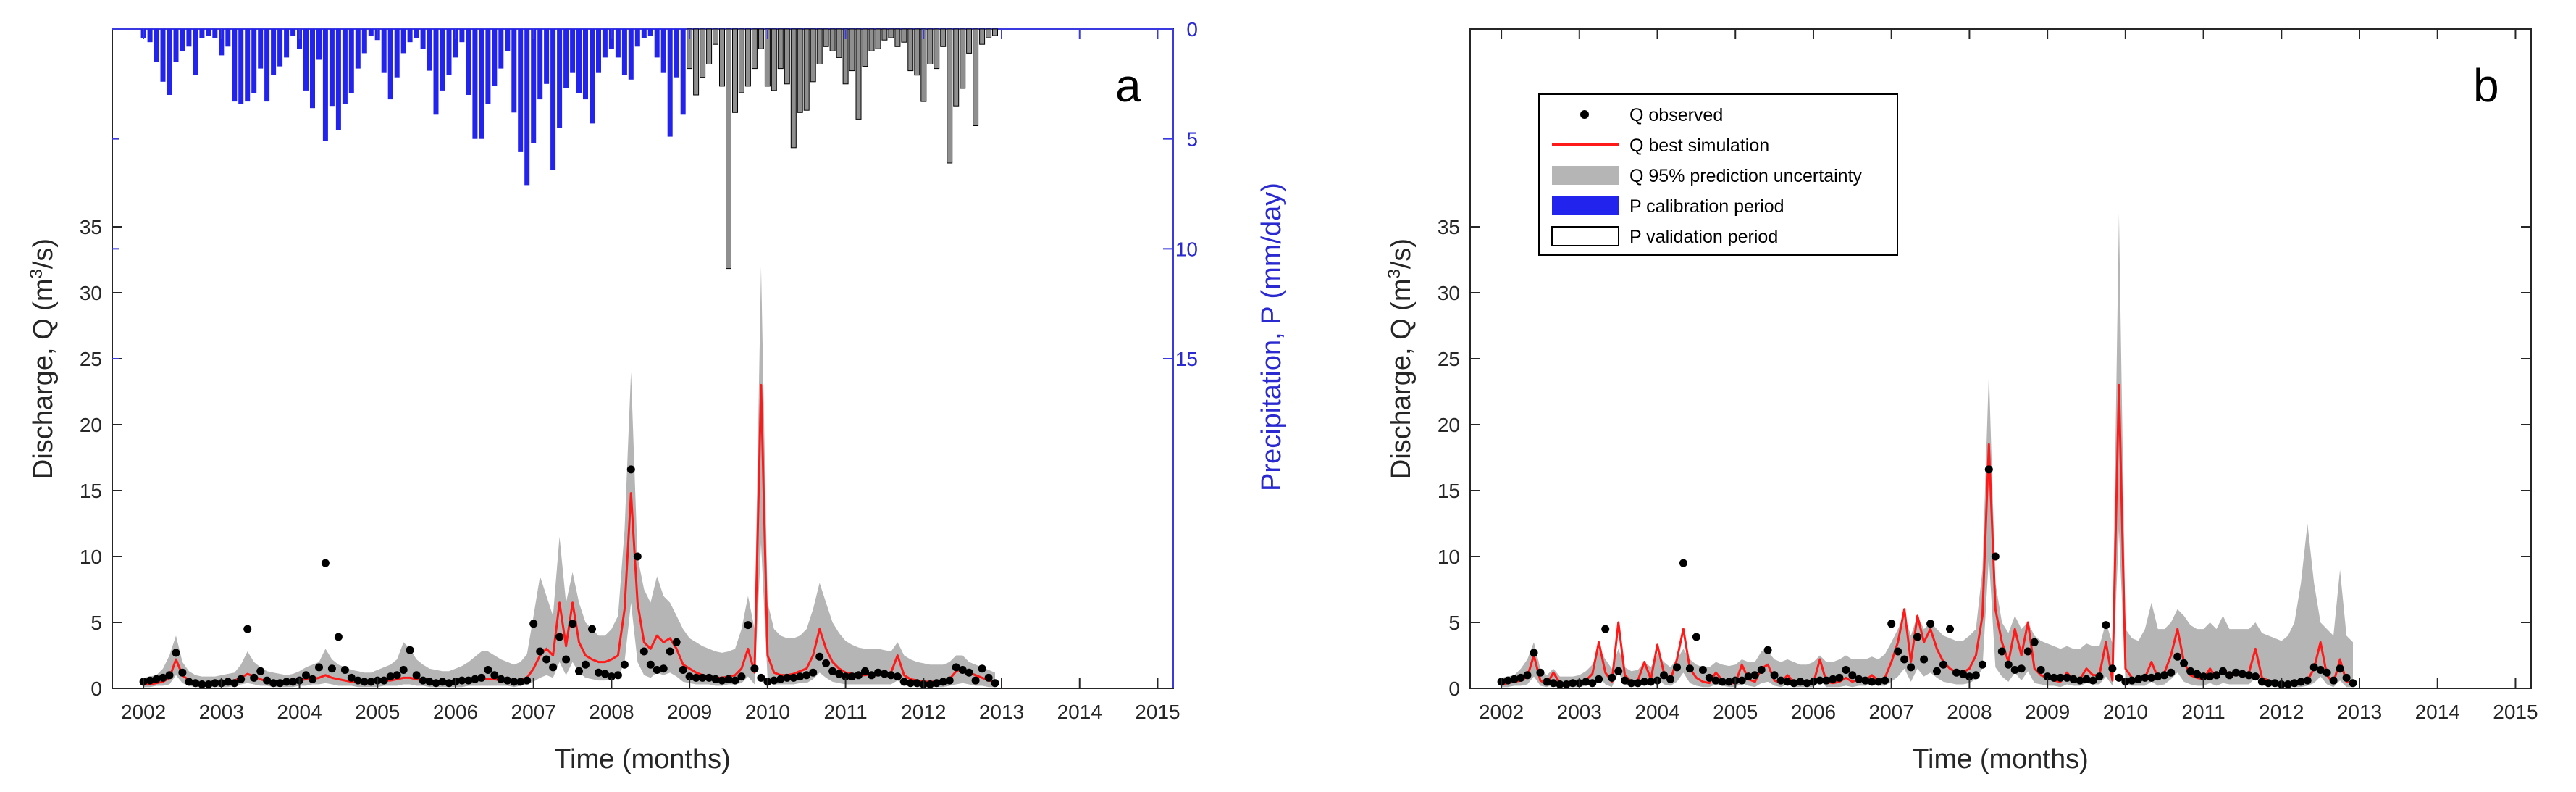  I want to click on x-tick-label: 2008, so click(611, 712).